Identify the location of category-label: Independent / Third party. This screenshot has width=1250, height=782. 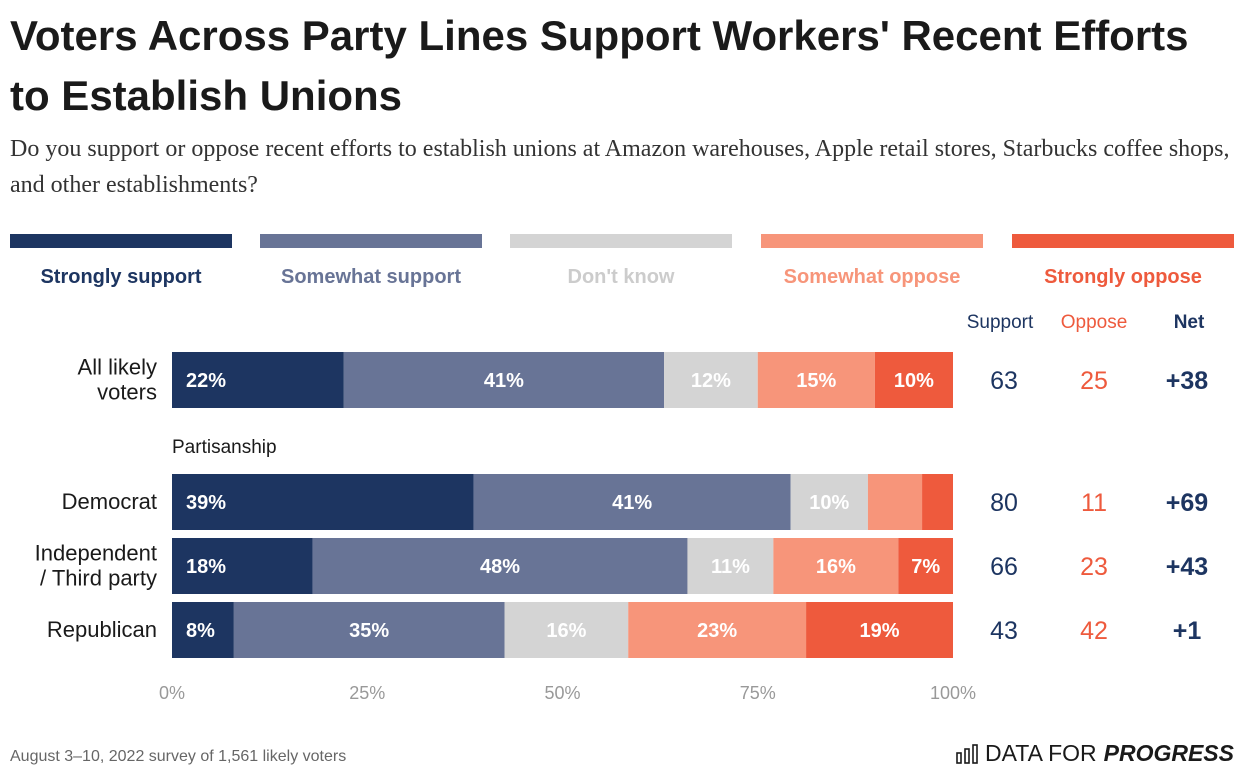
(96, 566).